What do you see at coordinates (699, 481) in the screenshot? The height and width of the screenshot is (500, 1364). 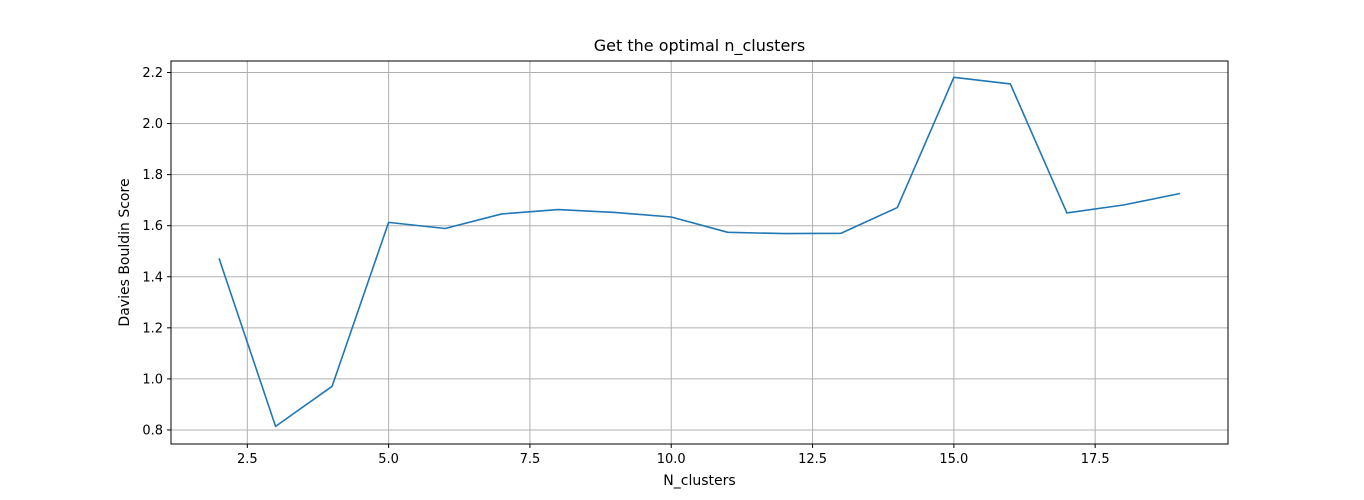 I see `x-axis-label: N_clusters` at bounding box center [699, 481].